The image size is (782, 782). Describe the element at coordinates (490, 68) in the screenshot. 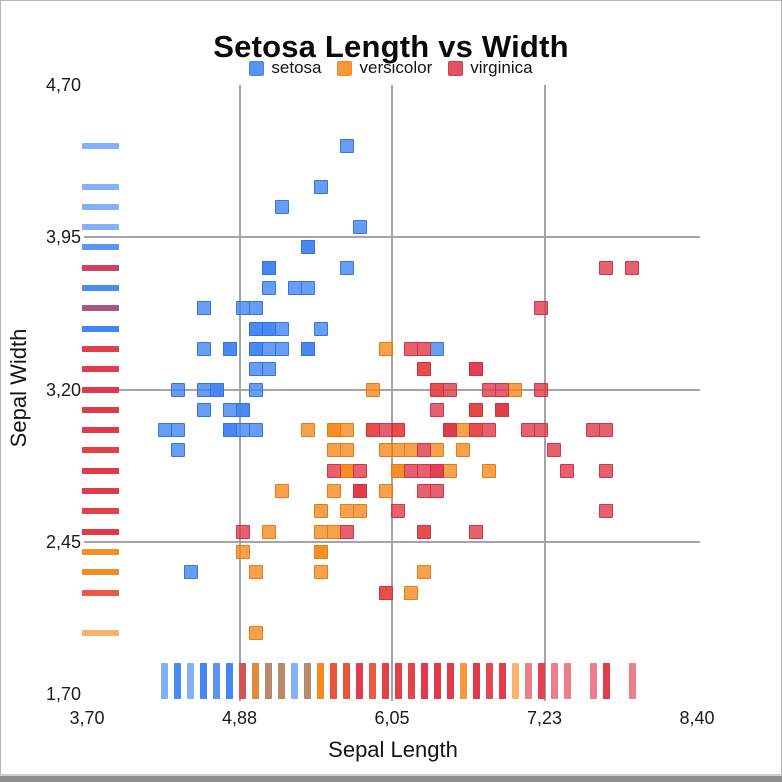

I see `legend-item-virginica: virginica` at that location.